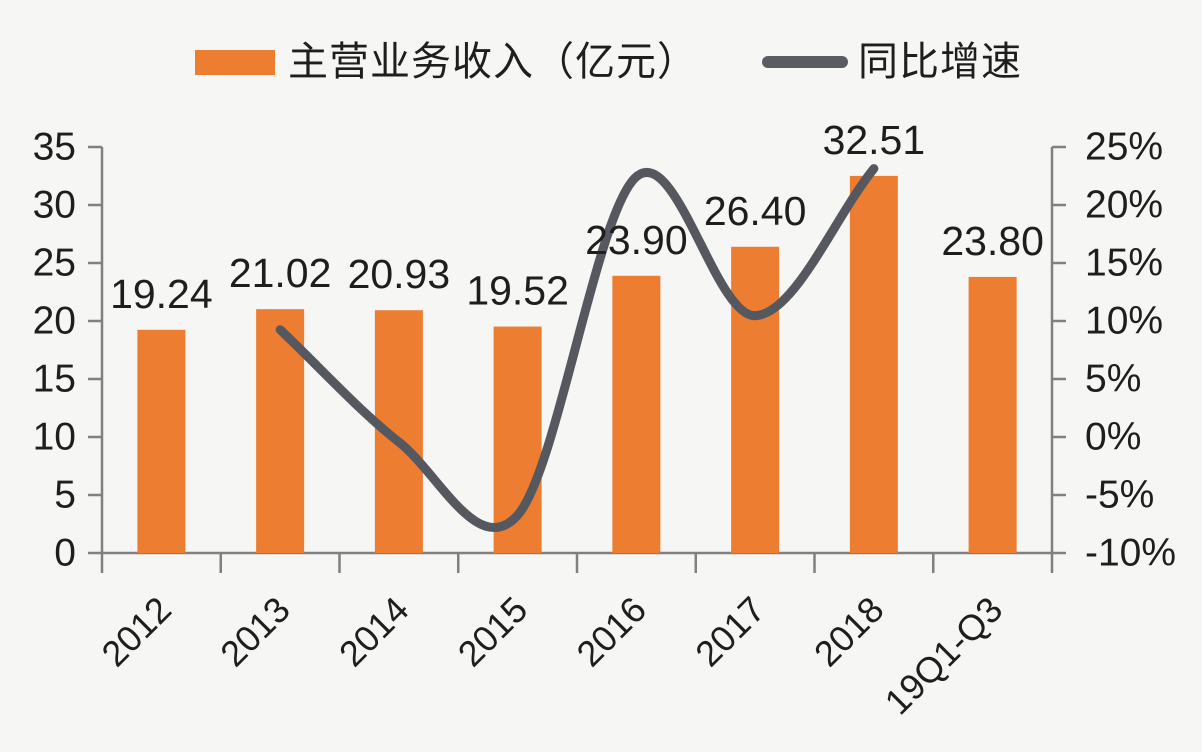 This screenshot has height=752, width=1202. Describe the element at coordinates (161, 294) in the screenshot. I see `bar-label-2012: 19.24` at that location.